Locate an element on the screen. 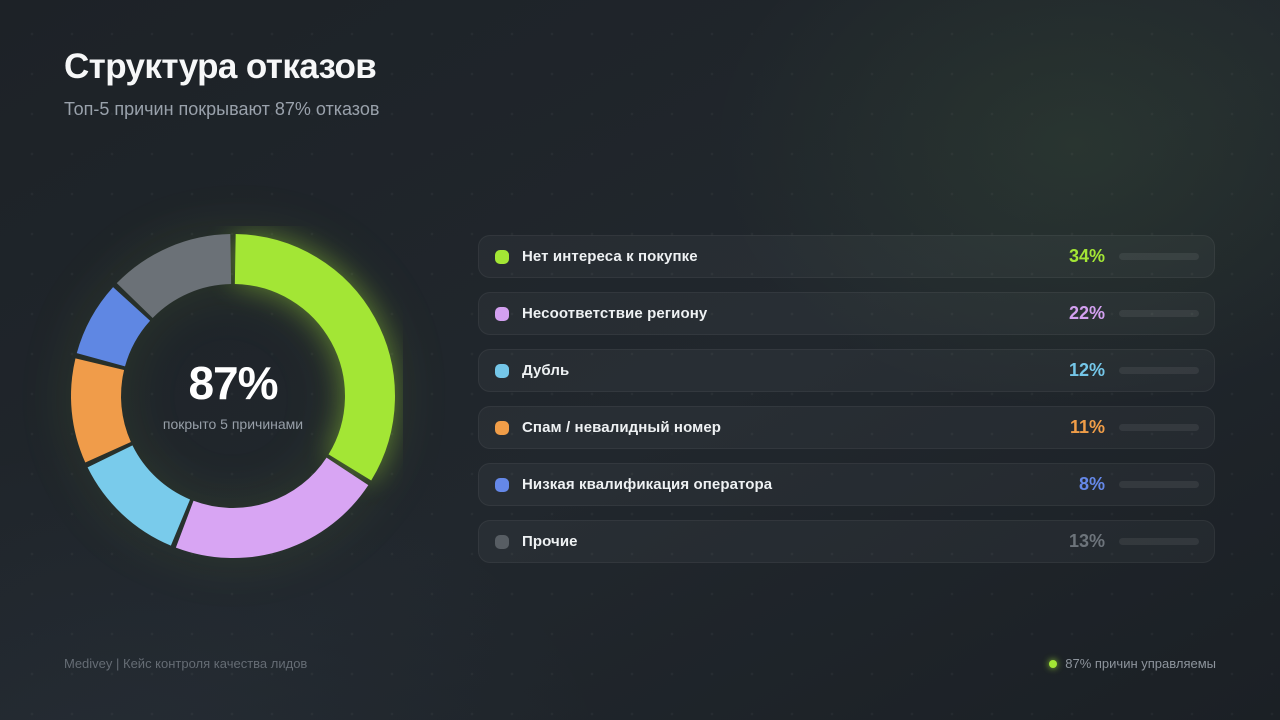 The image size is (1280, 720). legend-row: Спам / невалидный номер 11% is located at coordinates (846, 427).